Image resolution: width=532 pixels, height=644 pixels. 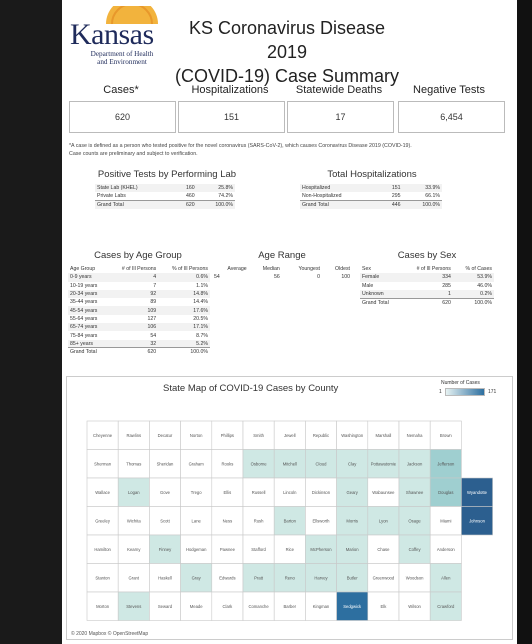 I want to click on county-norton: Norton, so click(x=196, y=435).